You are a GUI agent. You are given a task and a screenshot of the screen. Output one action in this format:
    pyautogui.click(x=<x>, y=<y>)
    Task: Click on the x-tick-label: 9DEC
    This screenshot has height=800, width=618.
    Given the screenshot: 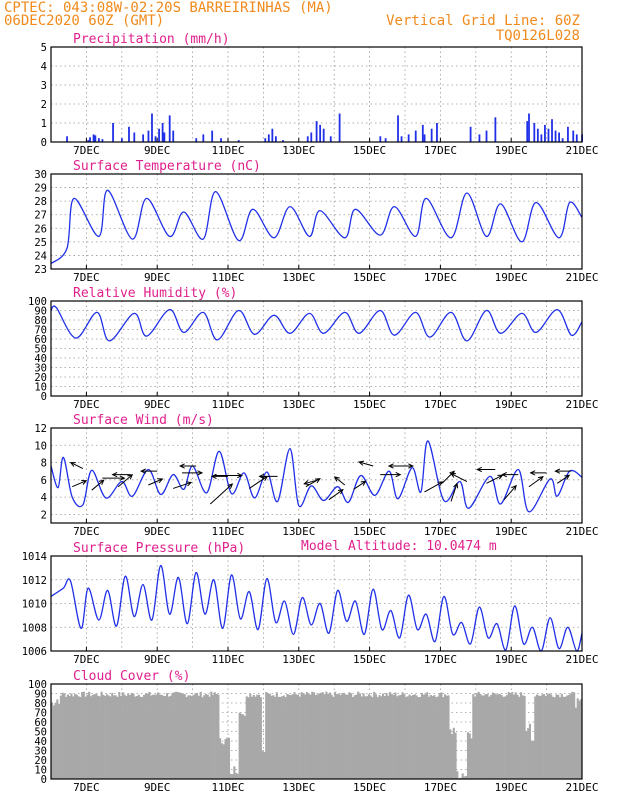 What is the action you would take?
    pyautogui.click(x=157, y=659)
    